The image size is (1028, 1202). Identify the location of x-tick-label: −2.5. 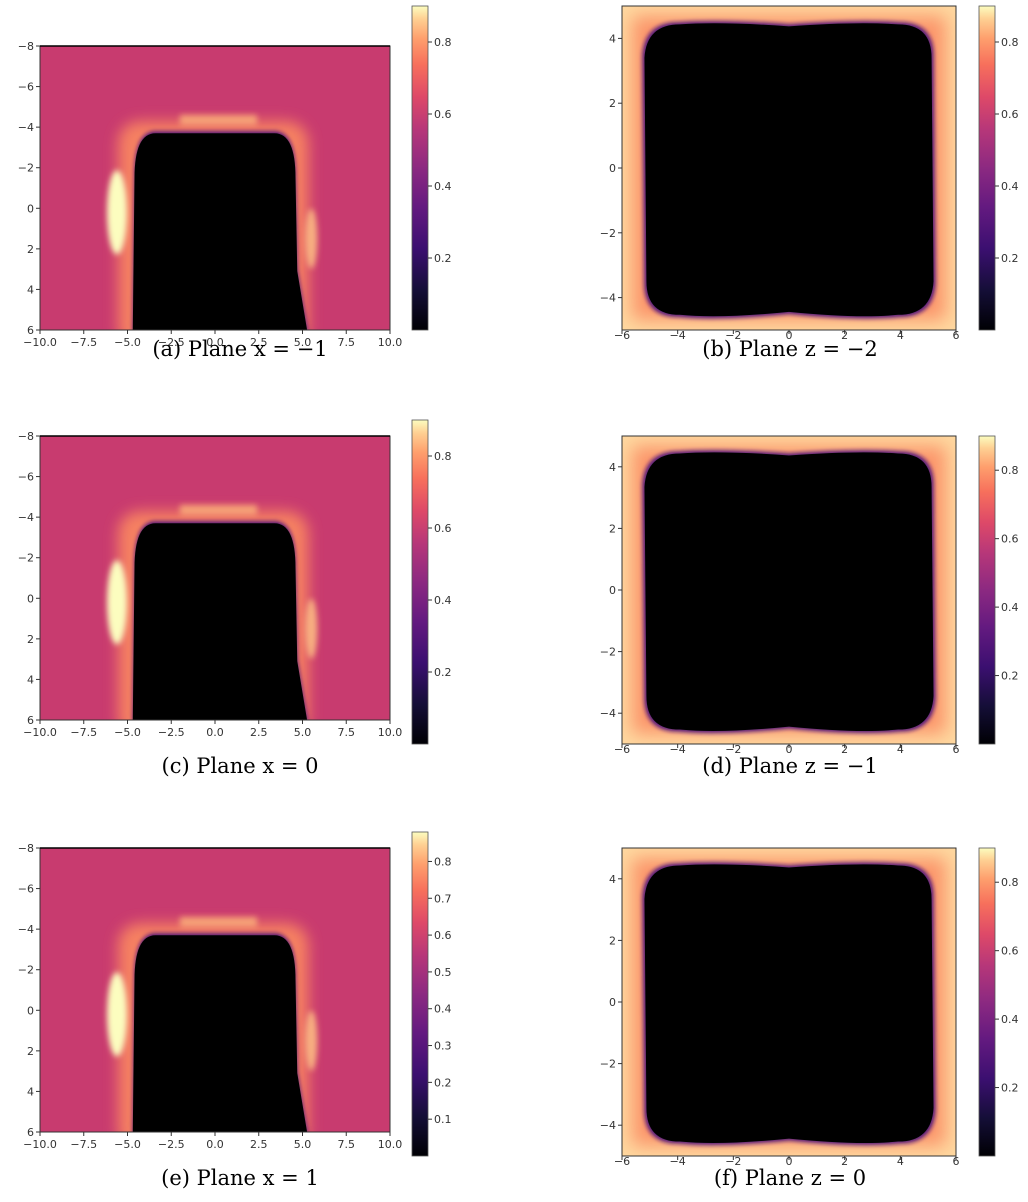
(171, 342).